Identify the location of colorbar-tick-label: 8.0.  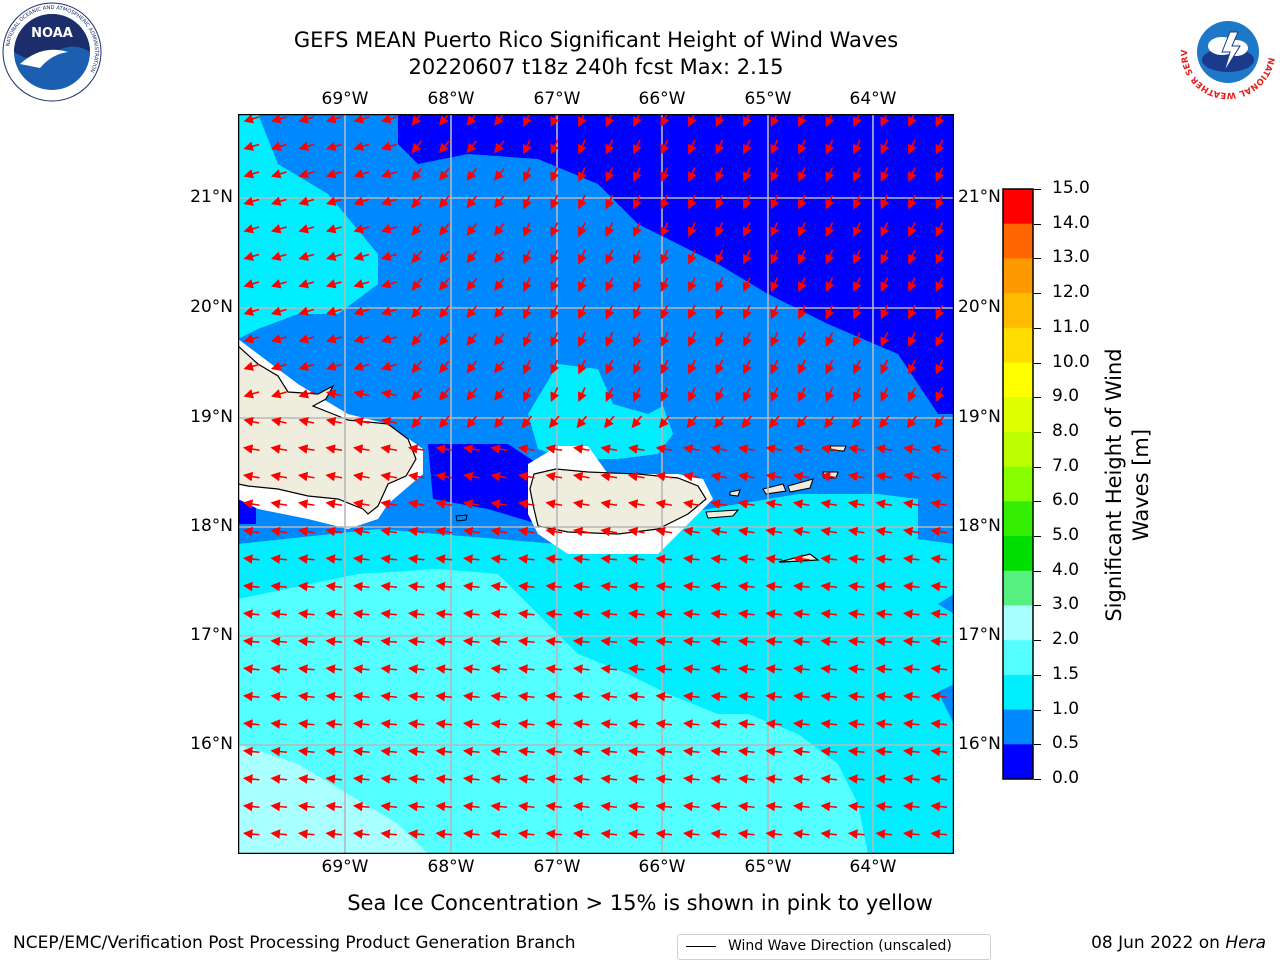
(1066, 430).